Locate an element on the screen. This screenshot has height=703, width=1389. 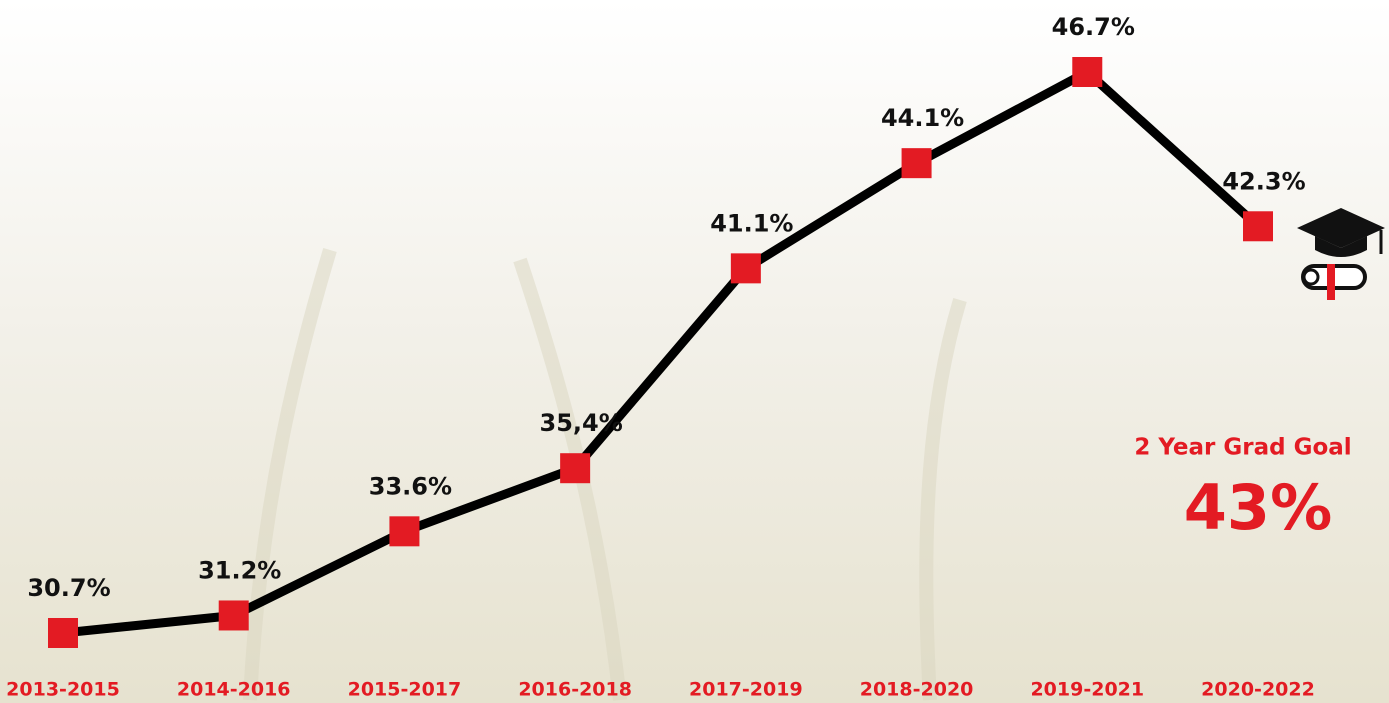
data-label: 41.1% is located at coordinates (751, 223).